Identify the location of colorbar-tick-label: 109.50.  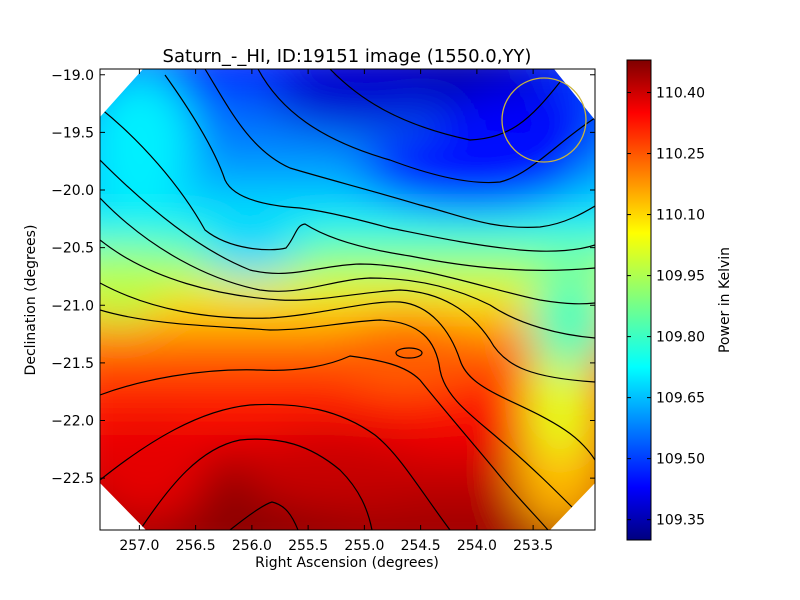
(680, 460).